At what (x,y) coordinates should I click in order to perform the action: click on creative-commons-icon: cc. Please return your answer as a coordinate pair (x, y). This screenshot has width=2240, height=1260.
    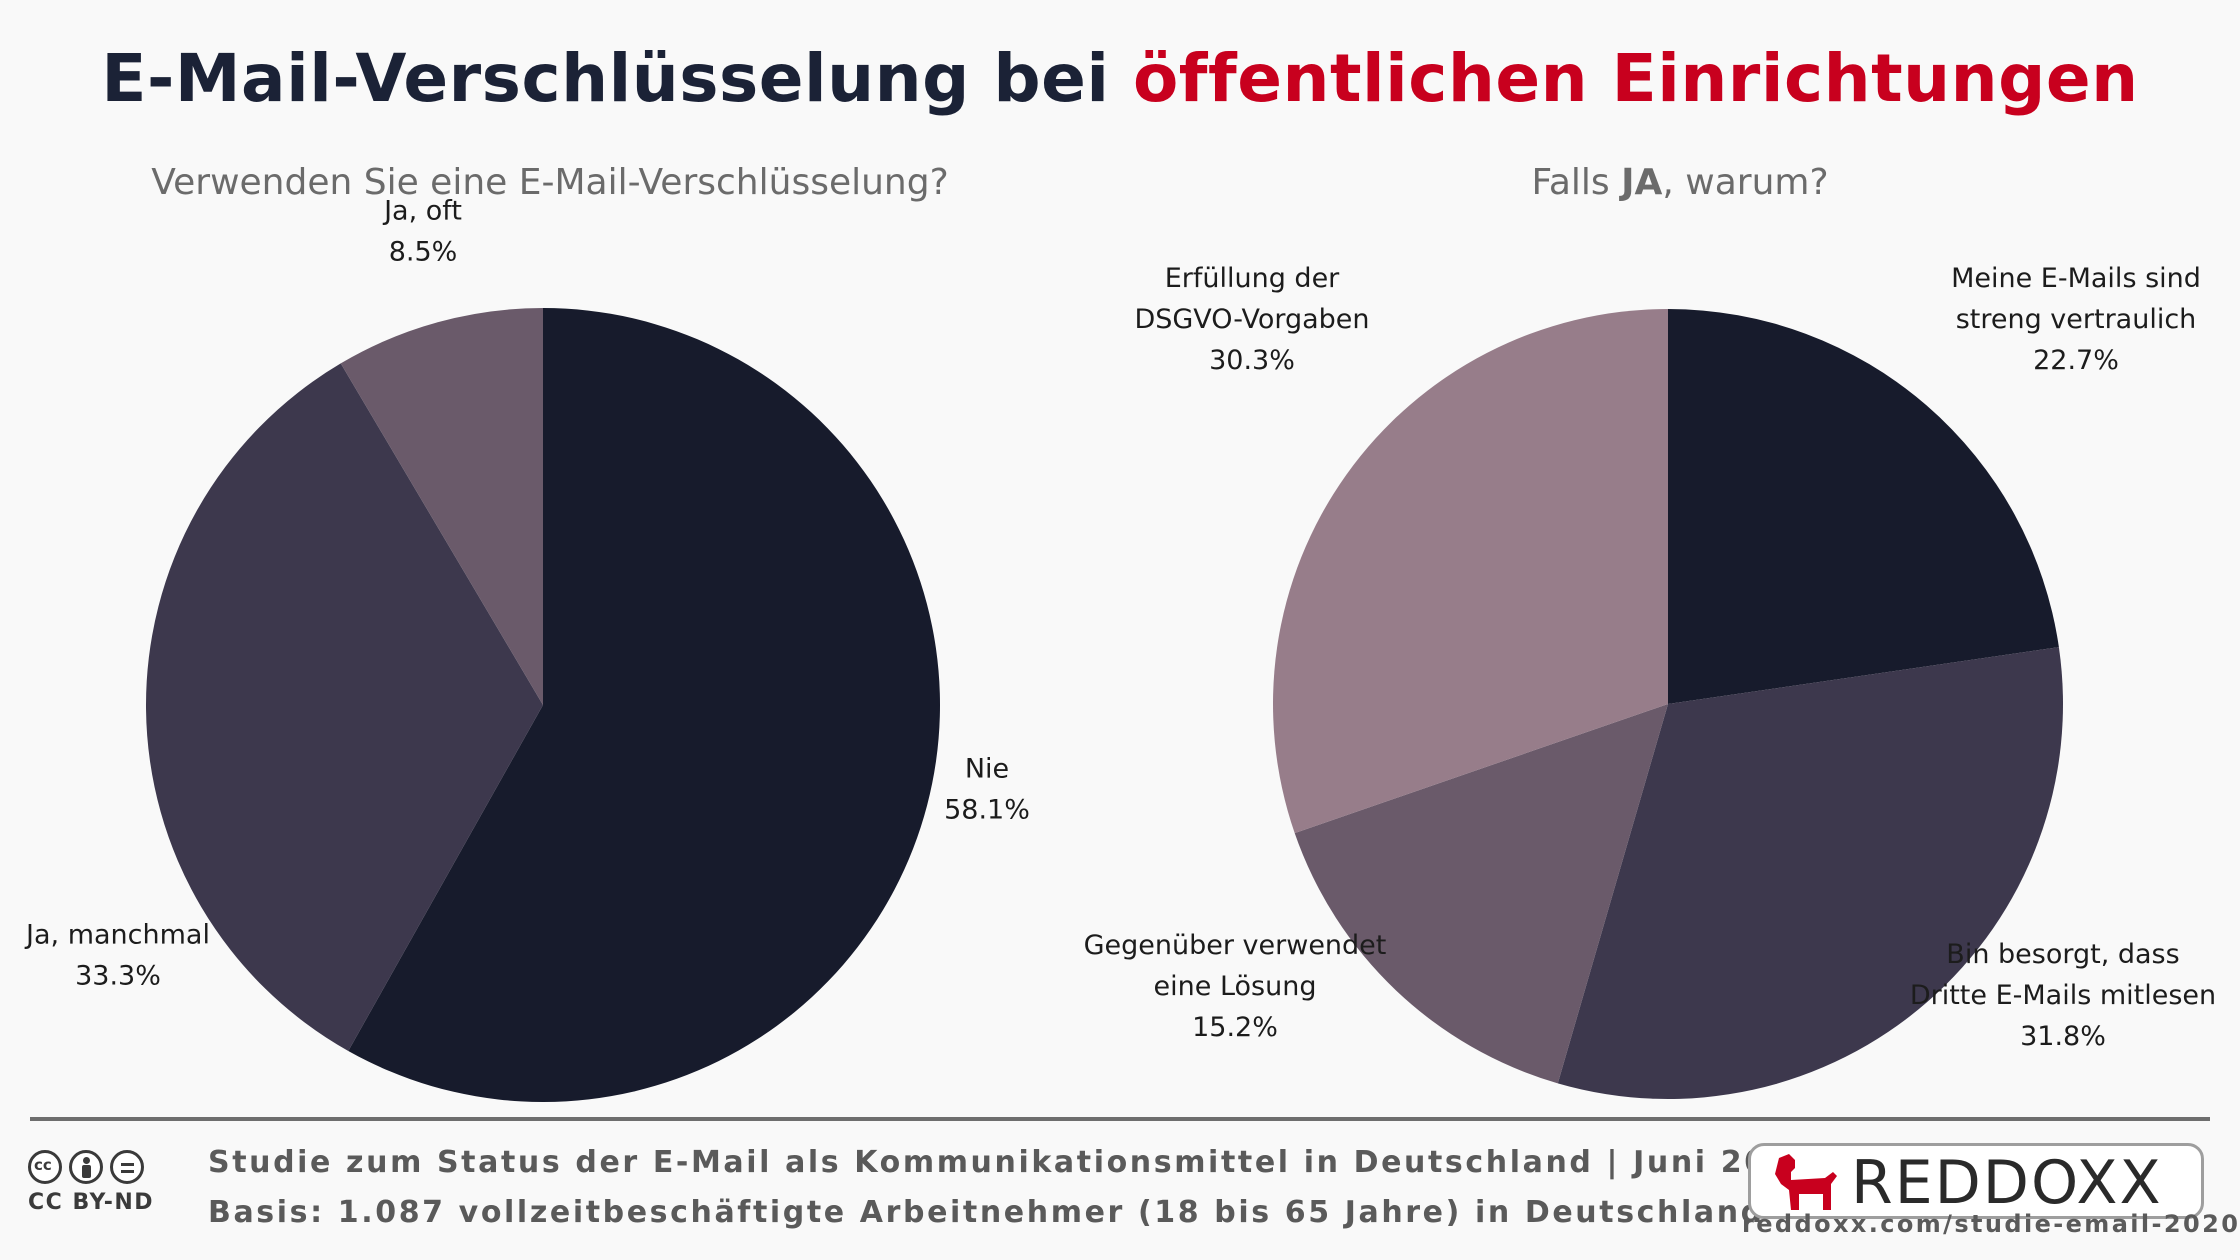
    Looking at the image, I should click on (45, 1167).